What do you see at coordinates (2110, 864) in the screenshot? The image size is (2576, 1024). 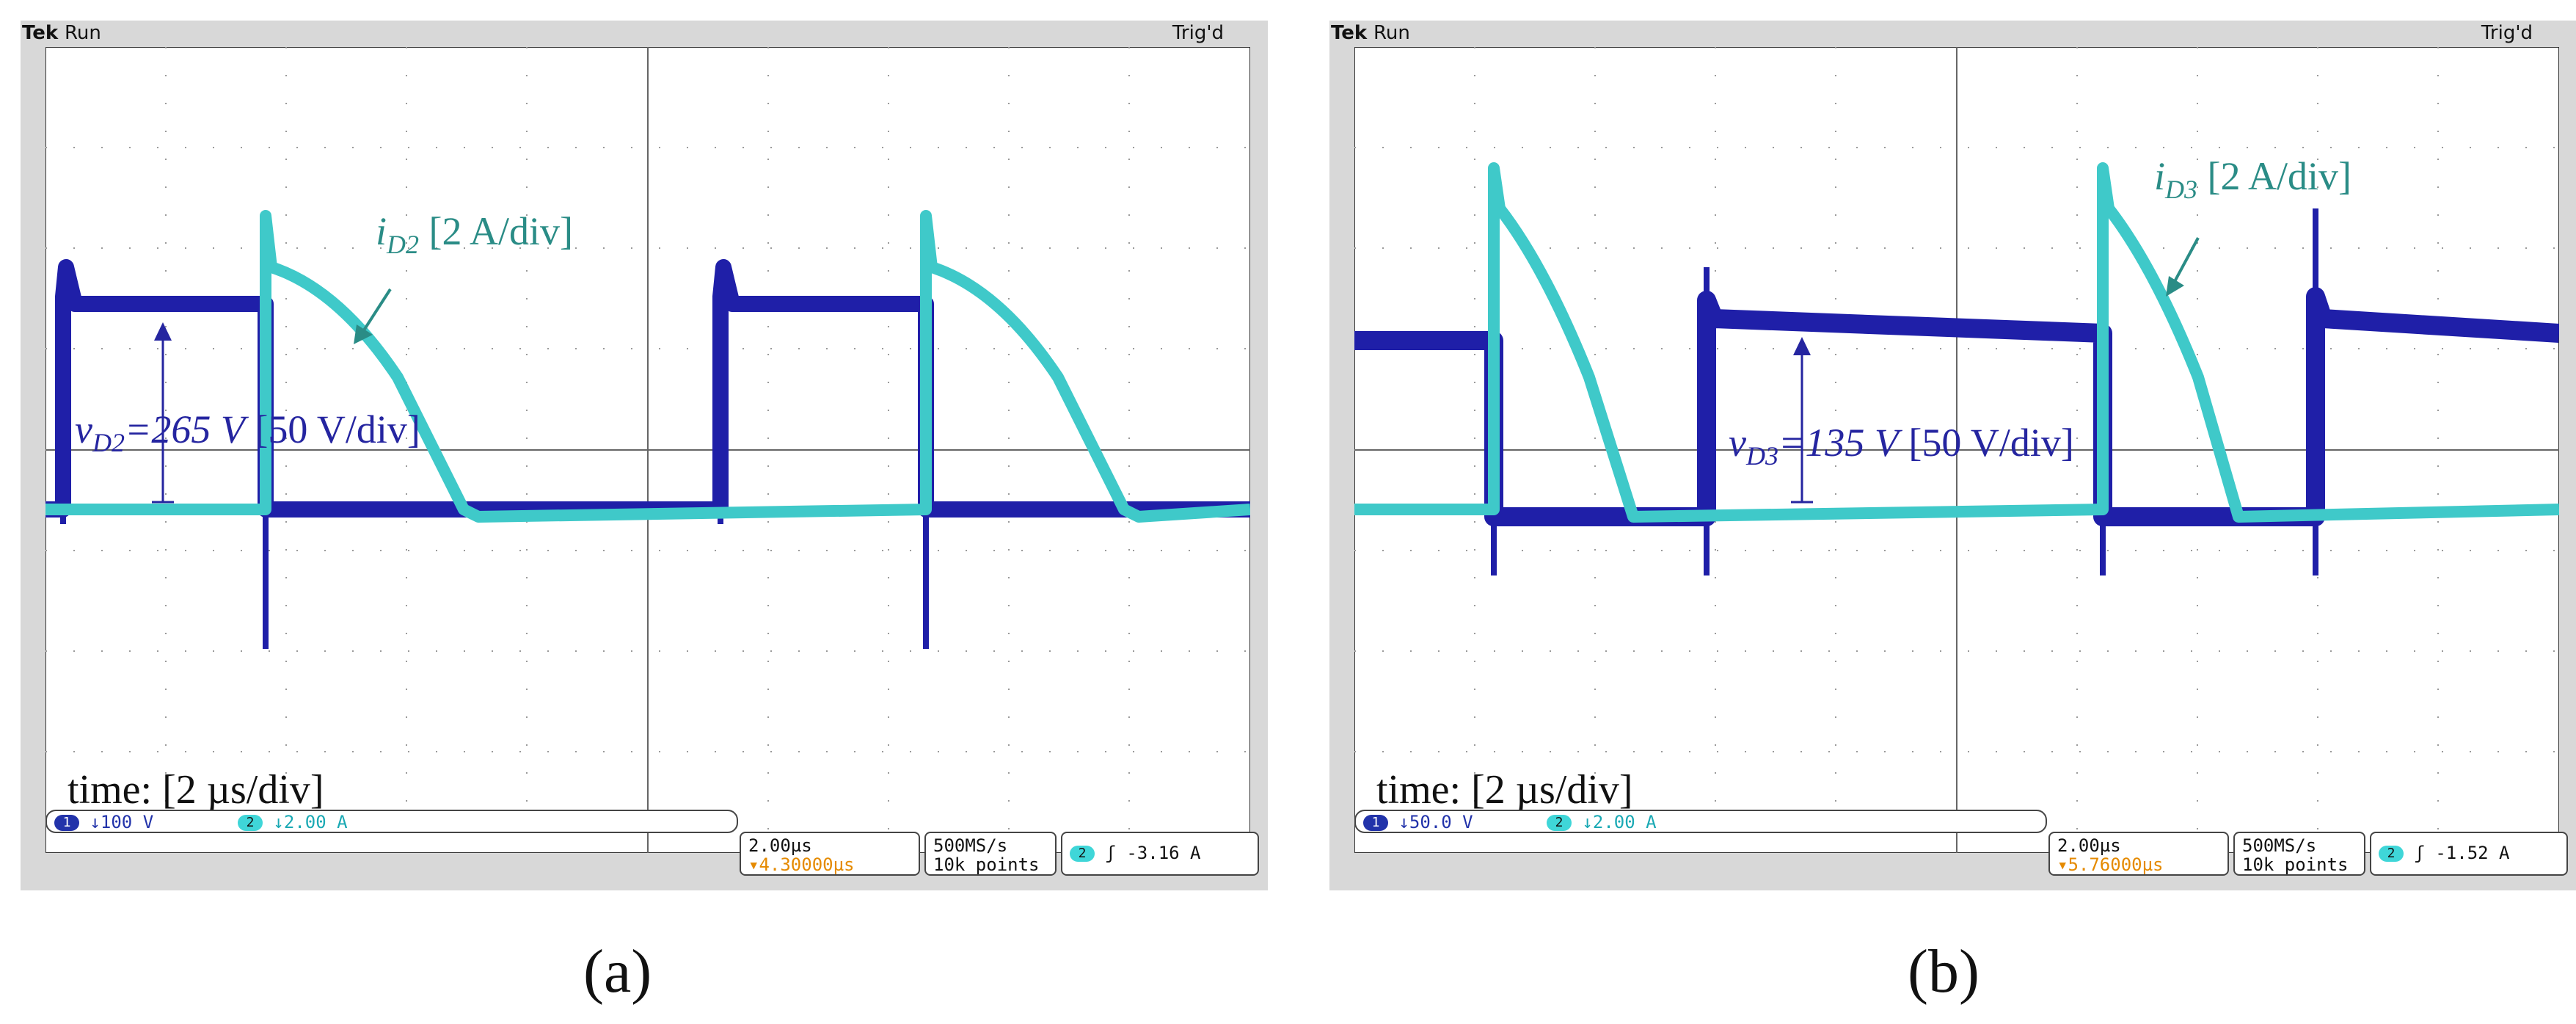 I see `trigger-position: ▾5.76000µs` at bounding box center [2110, 864].